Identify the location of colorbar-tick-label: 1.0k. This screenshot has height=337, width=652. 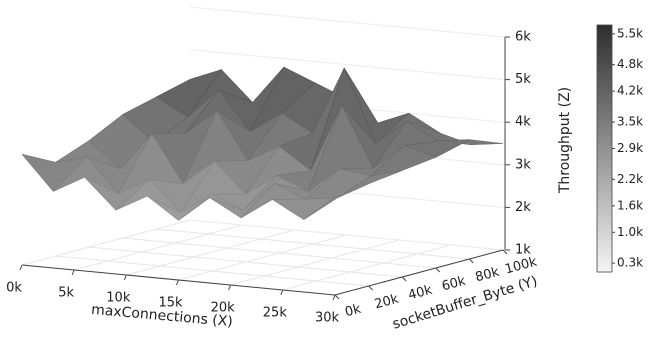
(630, 232).